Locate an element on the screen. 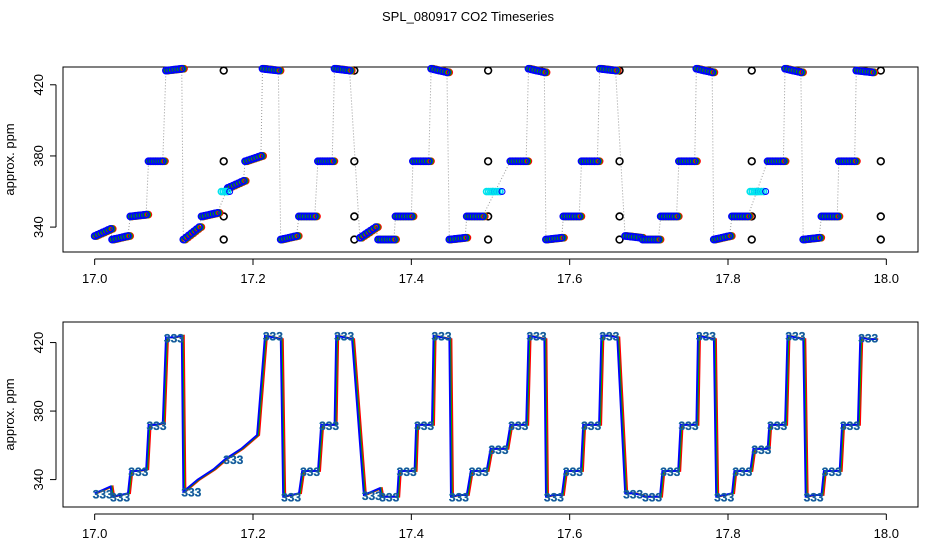 This screenshot has height=540, width=936. x-tick-label: 17.8 is located at coordinates (727, 533).